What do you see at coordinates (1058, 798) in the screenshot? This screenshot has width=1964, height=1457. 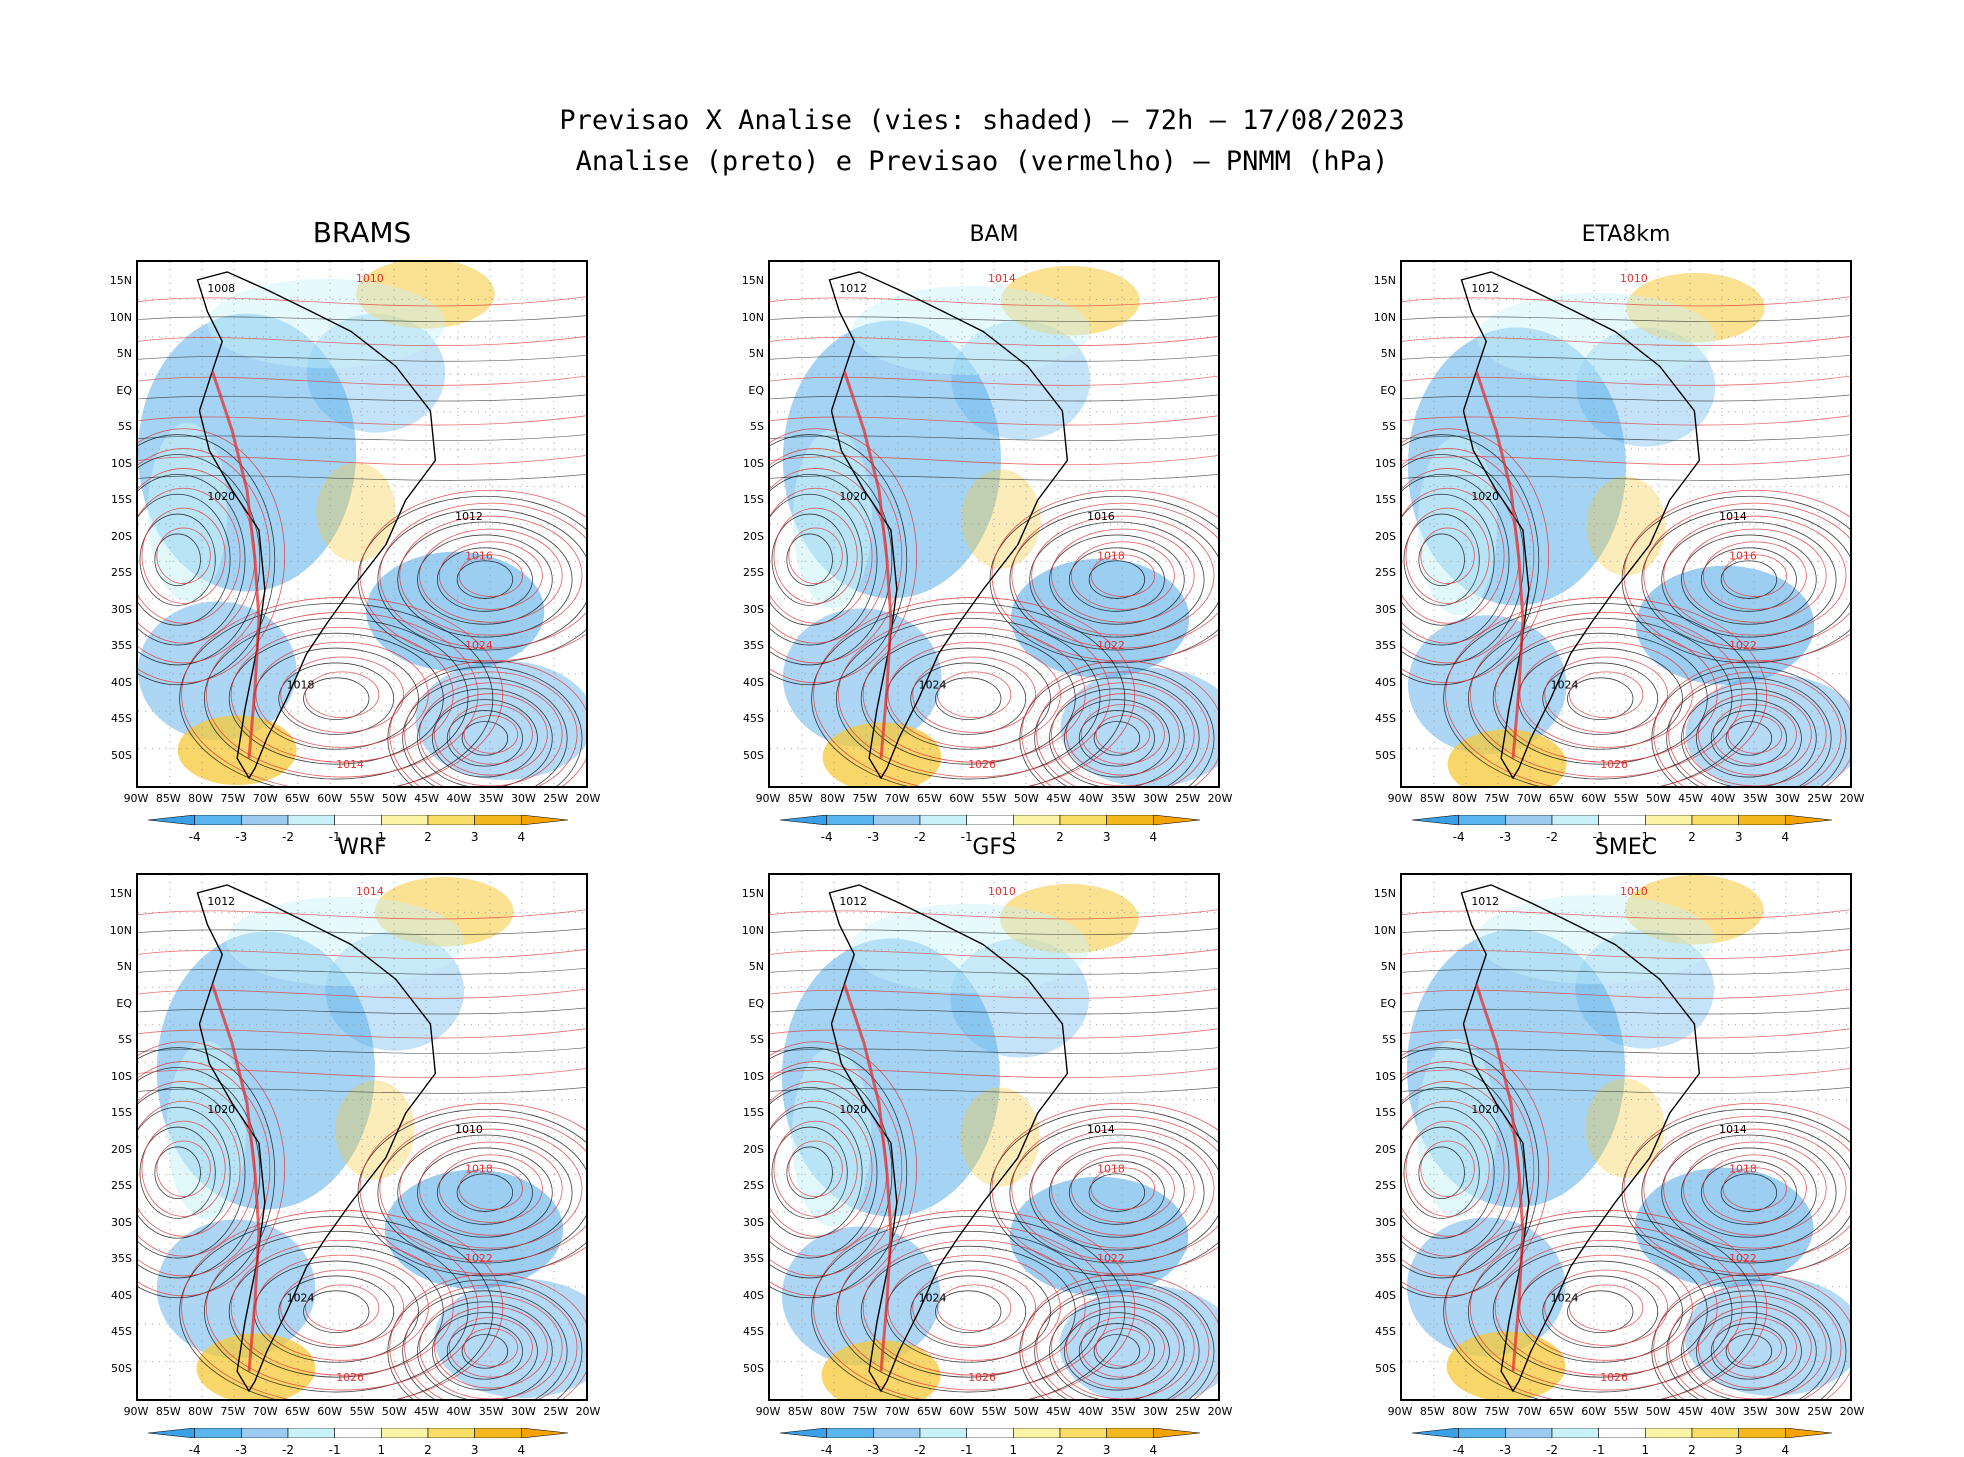 I see `lon-tick-label: 45W` at bounding box center [1058, 798].